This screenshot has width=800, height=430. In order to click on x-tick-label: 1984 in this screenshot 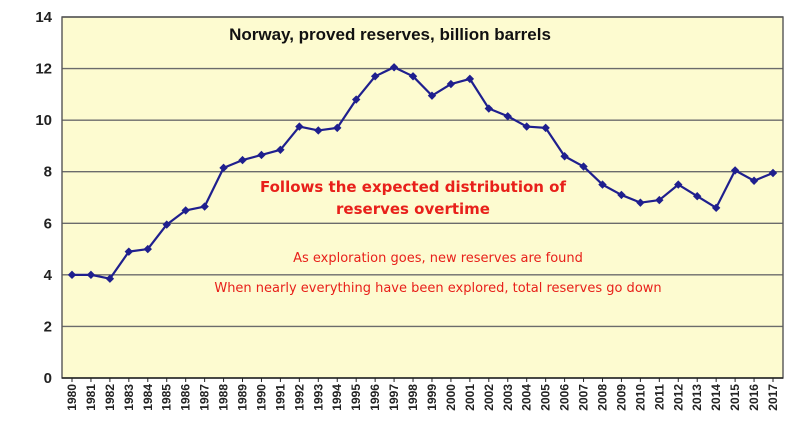, I will do `click(148, 397)`.